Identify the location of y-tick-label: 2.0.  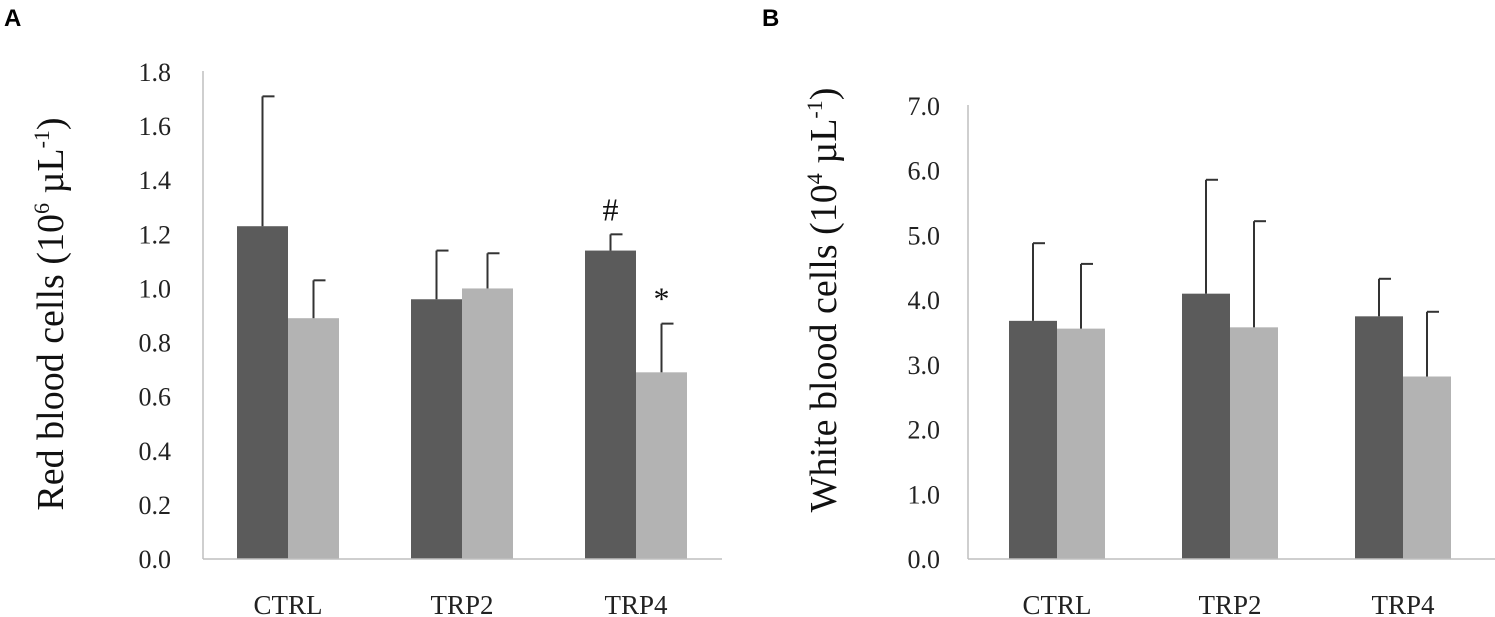
(924, 430).